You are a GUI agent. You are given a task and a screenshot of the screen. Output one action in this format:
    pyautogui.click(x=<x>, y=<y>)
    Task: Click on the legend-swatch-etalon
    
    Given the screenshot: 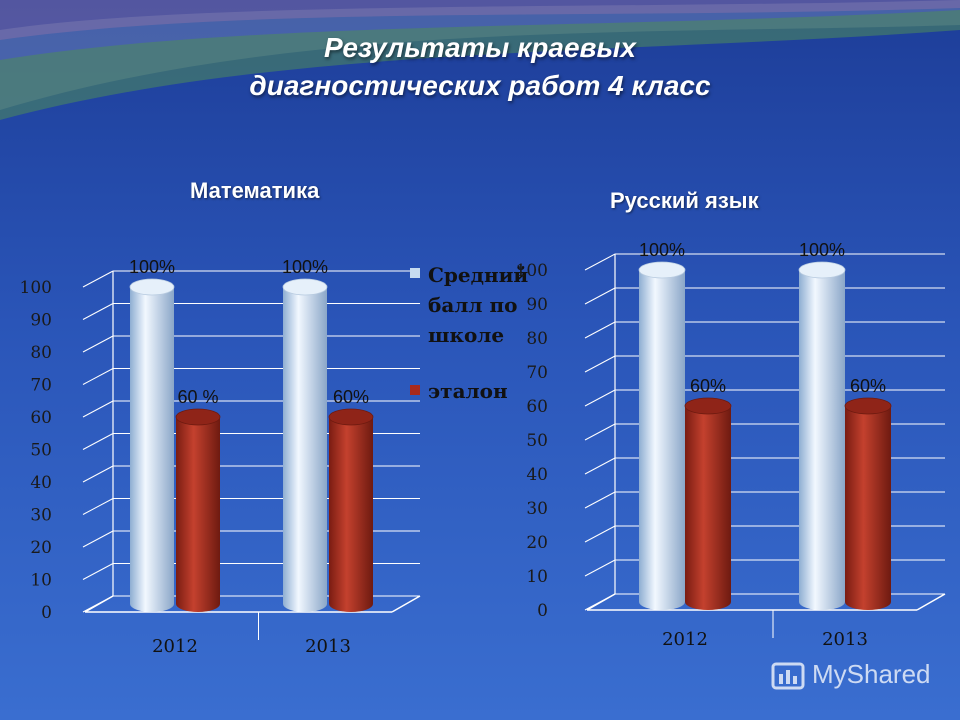 What is the action you would take?
    pyautogui.click(x=415, y=390)
    